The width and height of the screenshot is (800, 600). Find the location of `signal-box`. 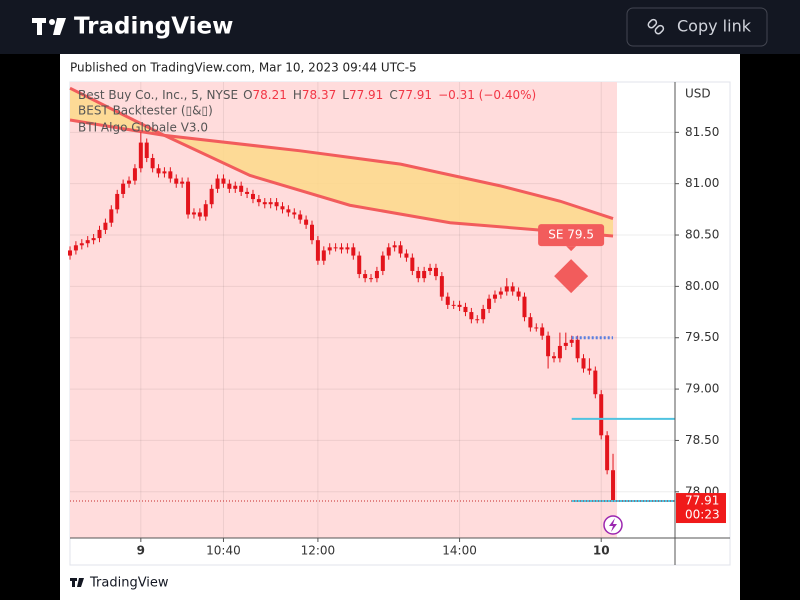

signal-box is located at coordinates (571, 235).